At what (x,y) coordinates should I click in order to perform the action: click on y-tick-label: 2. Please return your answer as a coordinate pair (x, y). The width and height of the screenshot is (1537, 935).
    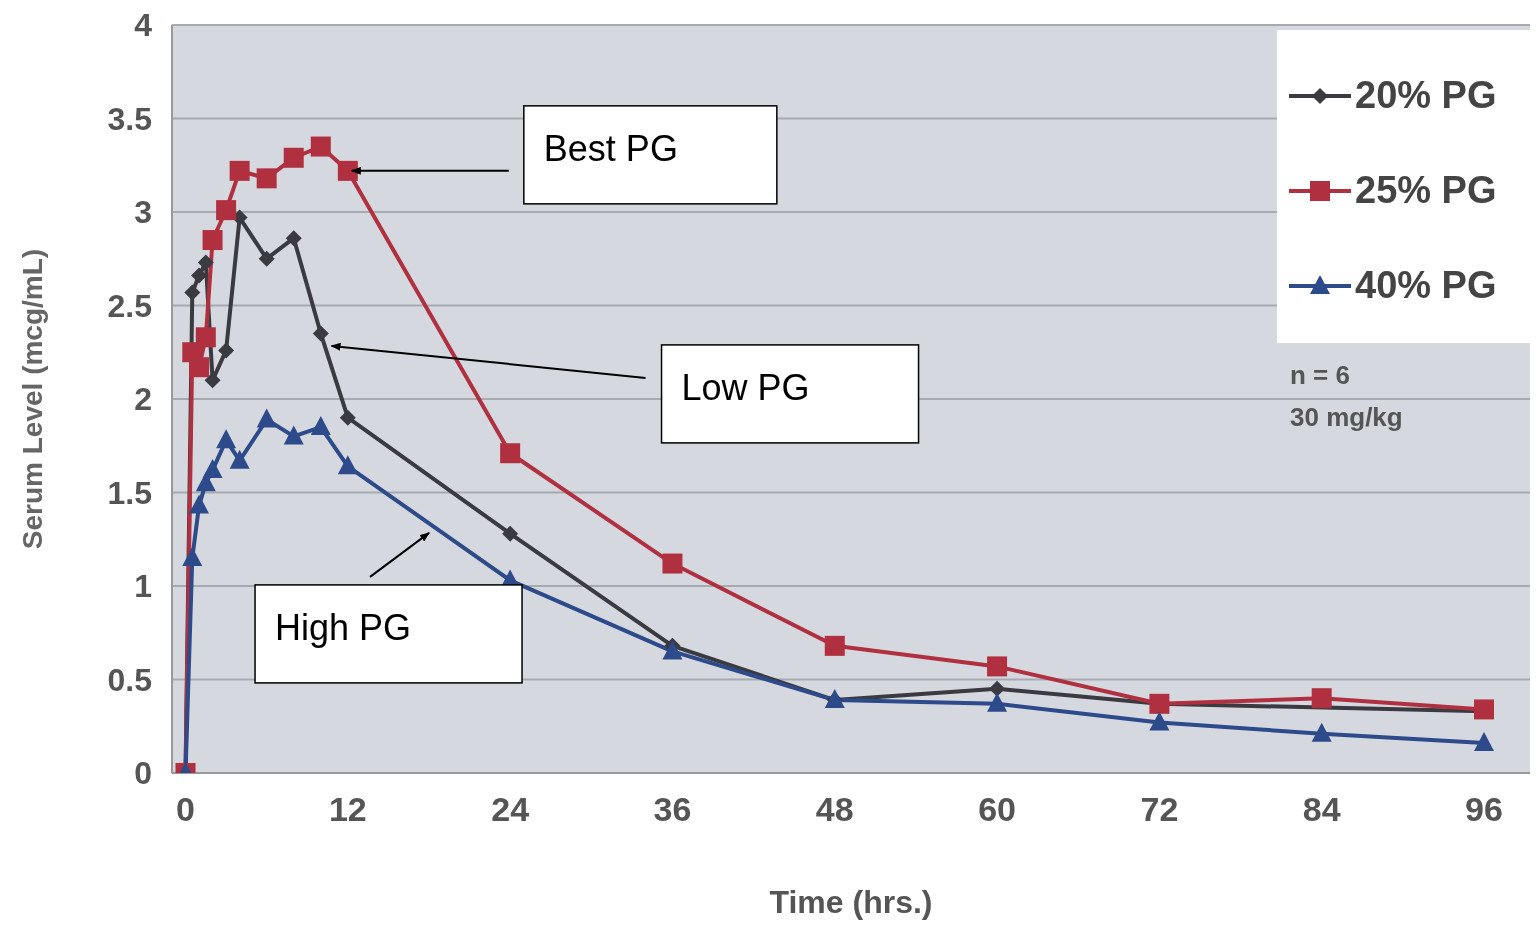
    Looking at the image, I should click on (143, 399).